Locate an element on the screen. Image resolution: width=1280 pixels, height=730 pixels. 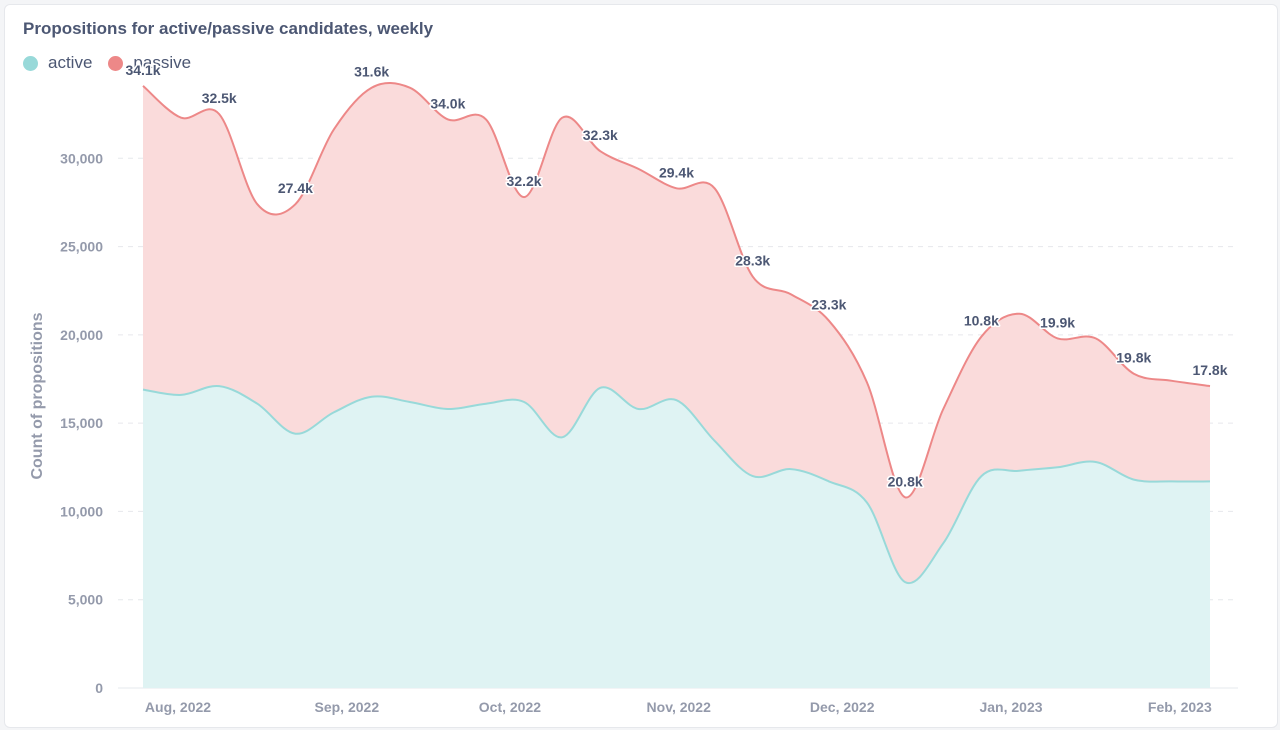
data-label: 19.9k is located at coordinates (1057, 322).